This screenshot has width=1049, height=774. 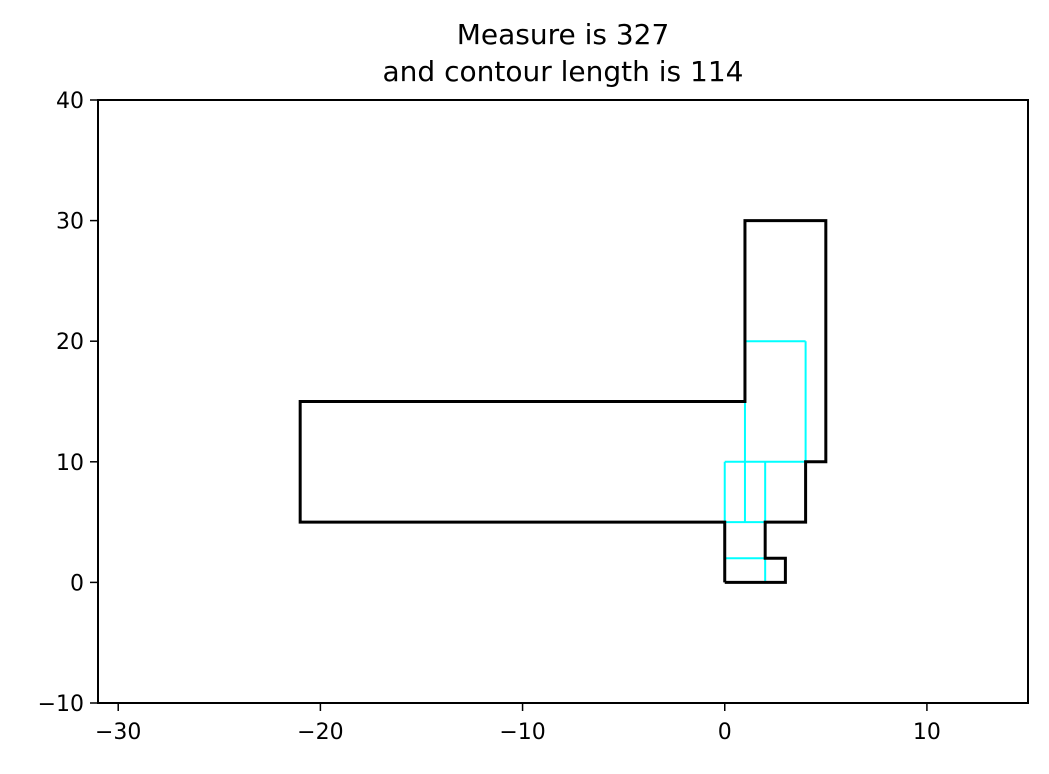 I want to click on y-tick-label: −10, so click(x=61, y=704).